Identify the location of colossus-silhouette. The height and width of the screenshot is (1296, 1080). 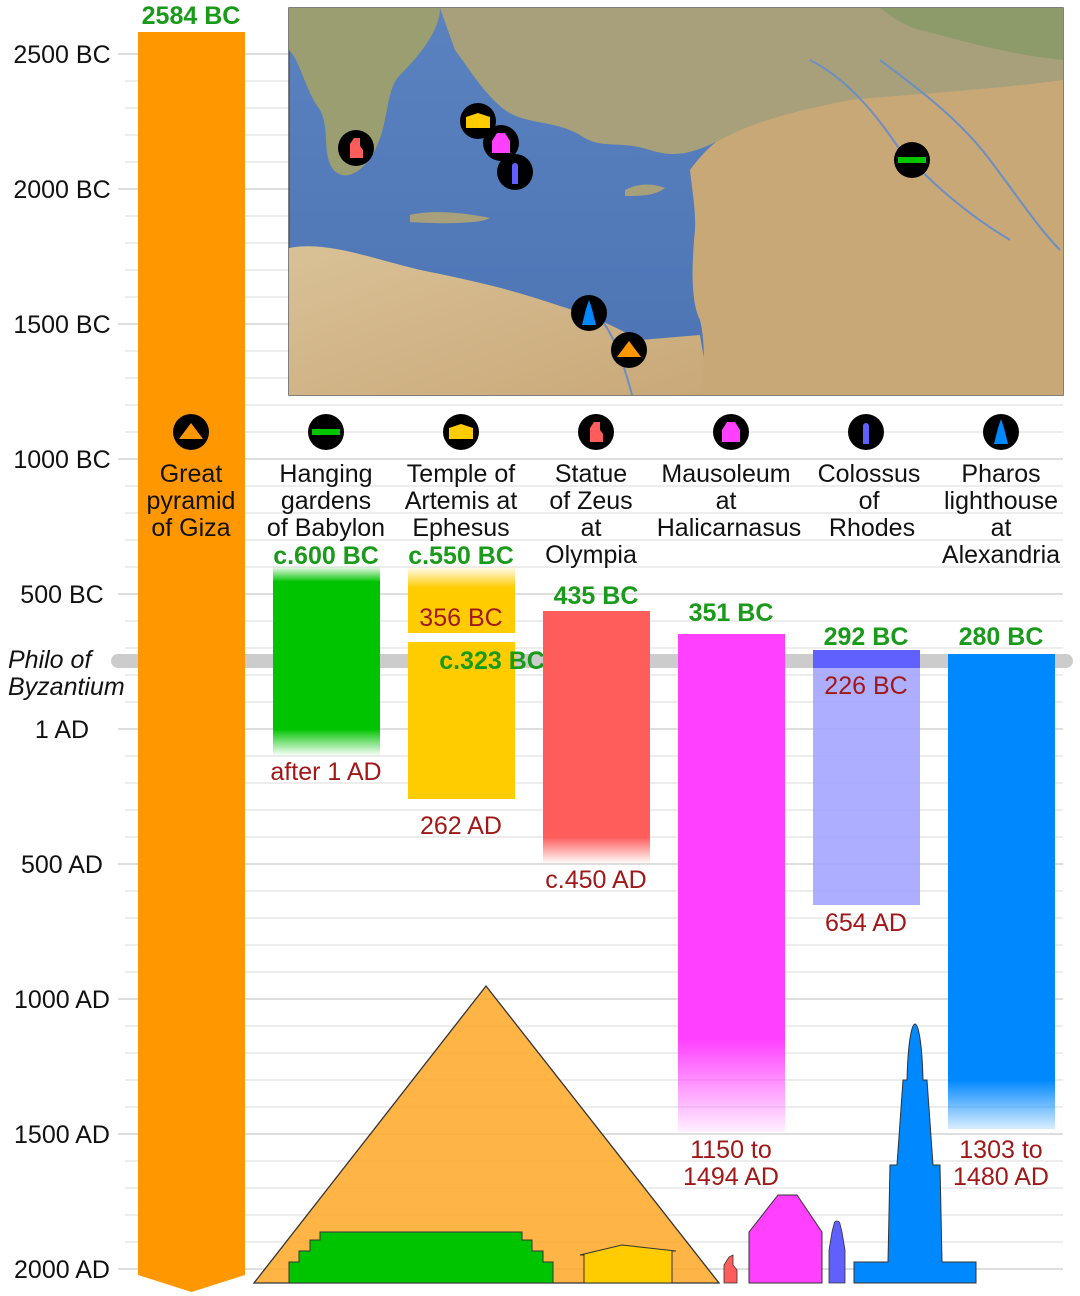
(837, 1252).